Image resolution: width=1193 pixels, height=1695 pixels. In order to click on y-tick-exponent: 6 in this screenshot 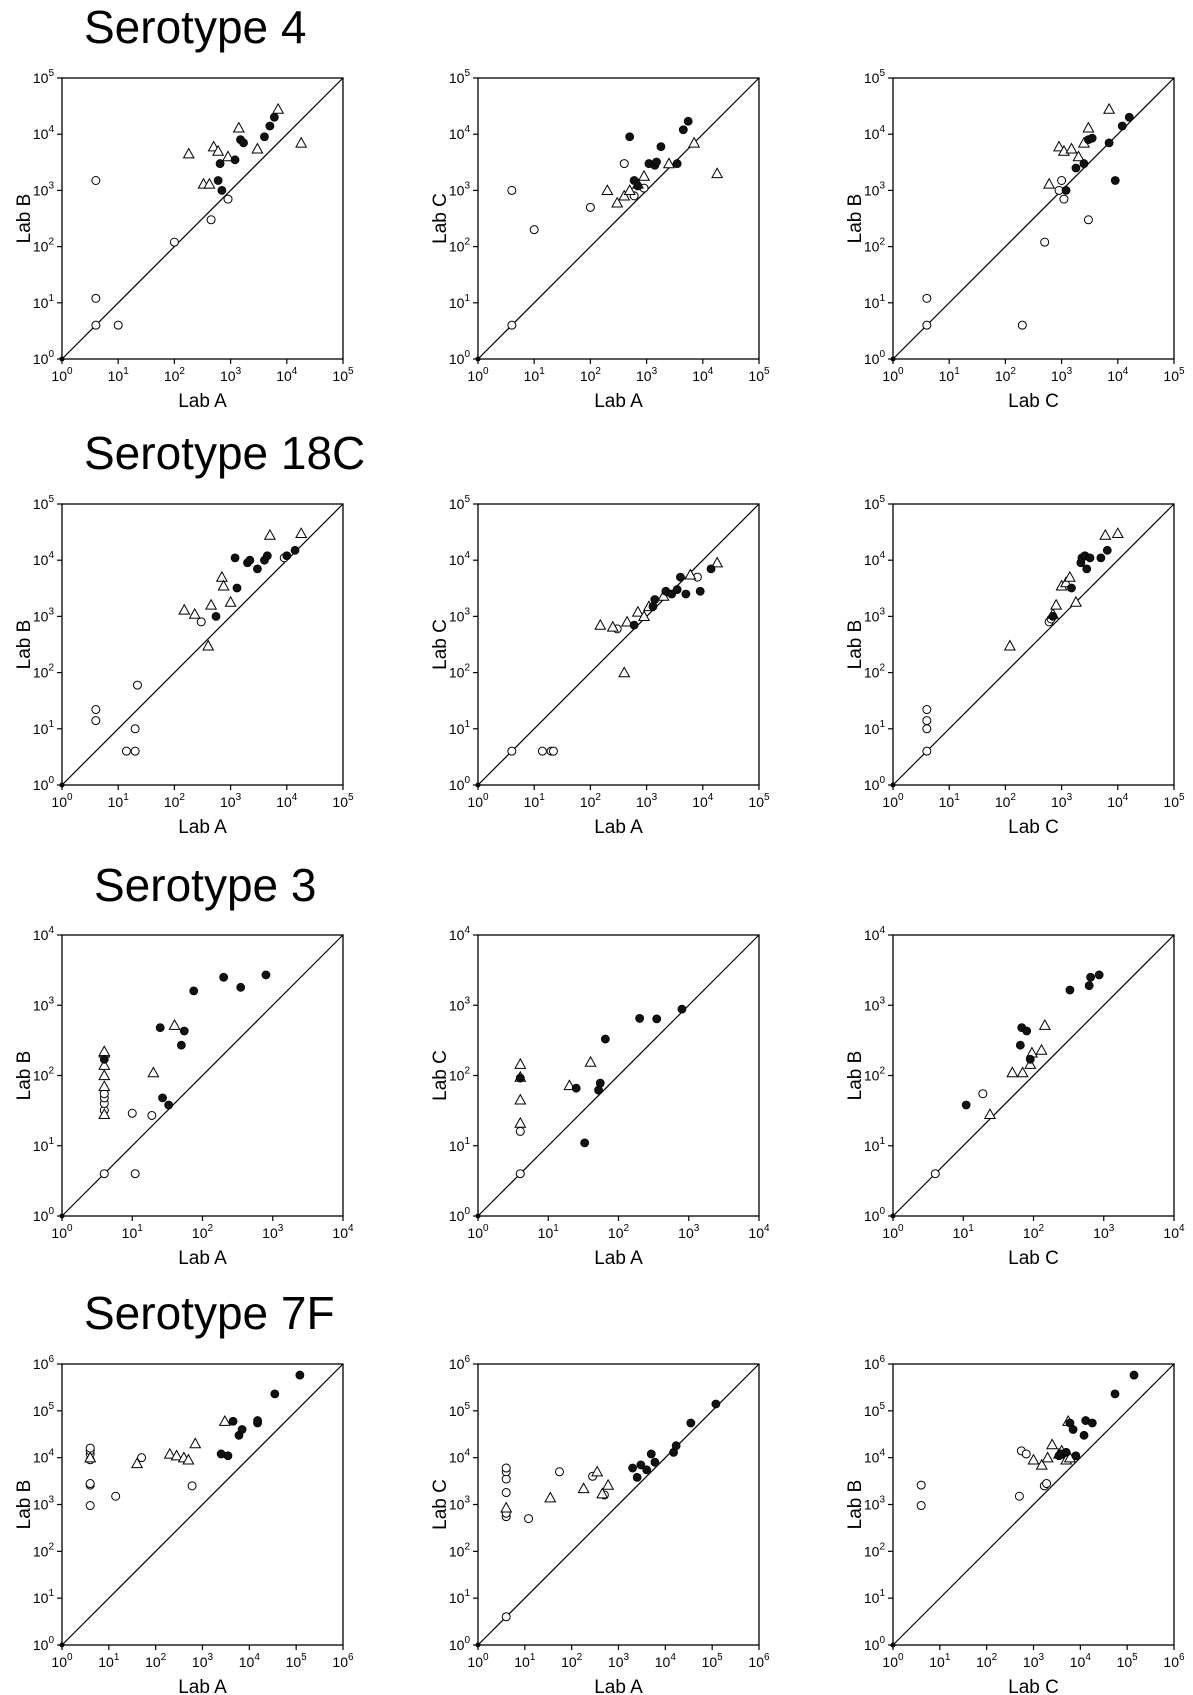, I will do `click(51, 1359)`.